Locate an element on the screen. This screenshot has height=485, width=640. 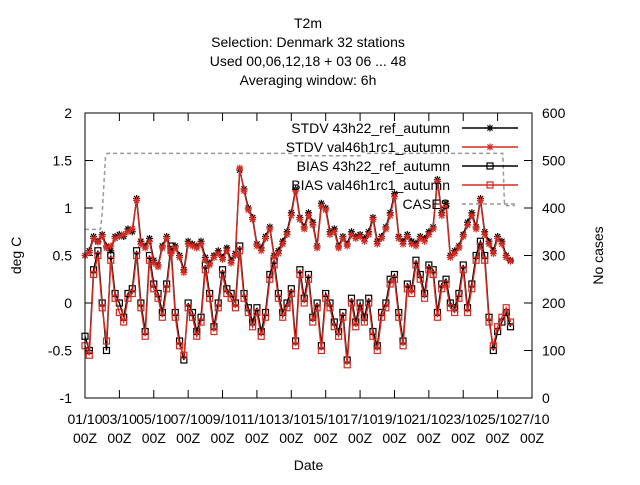
x-tick-label: 15/10 is located at coordinates (325, 419).